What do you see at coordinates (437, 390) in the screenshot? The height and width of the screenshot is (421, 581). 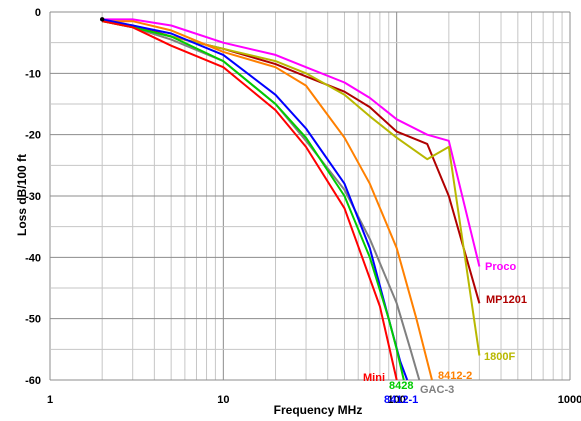 I see `series-label: GAC-3` at bounding box center [437, 390].